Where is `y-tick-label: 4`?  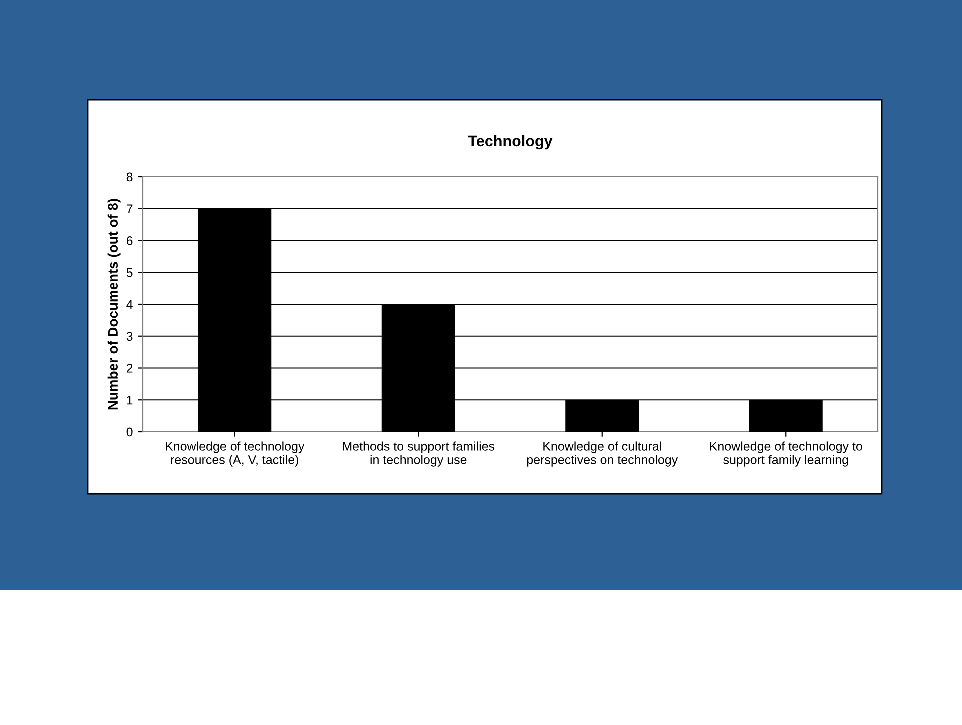 y-tick-label: 4 is located at coordinates (129, 305).